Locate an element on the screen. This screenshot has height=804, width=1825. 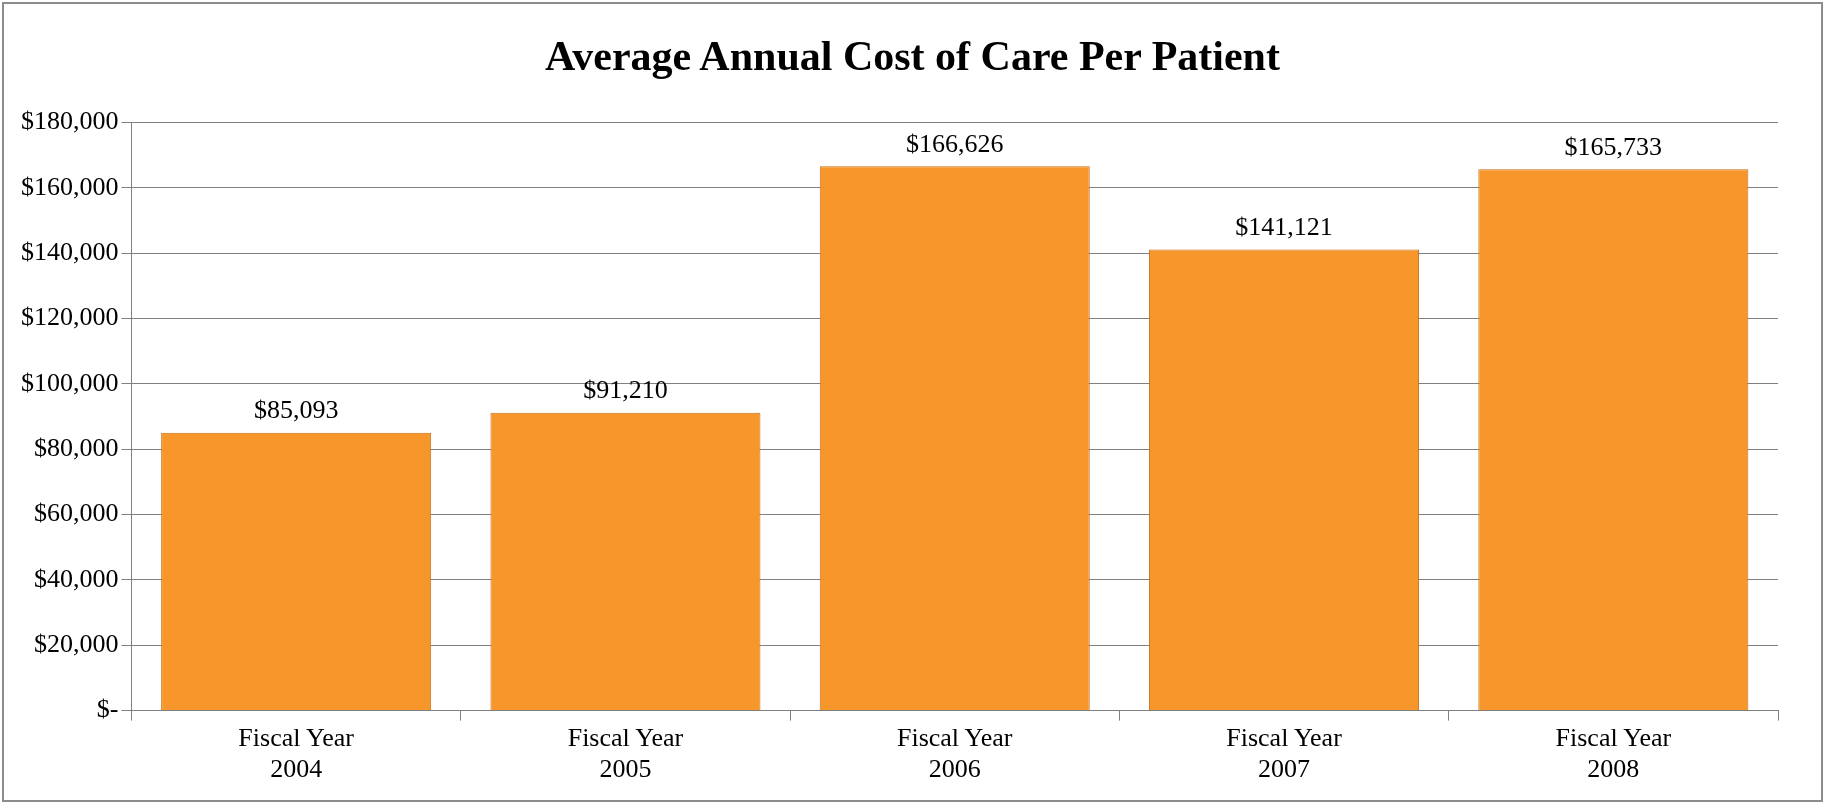
y-tick-label: $60,000 is located at coordinates (76, 513).